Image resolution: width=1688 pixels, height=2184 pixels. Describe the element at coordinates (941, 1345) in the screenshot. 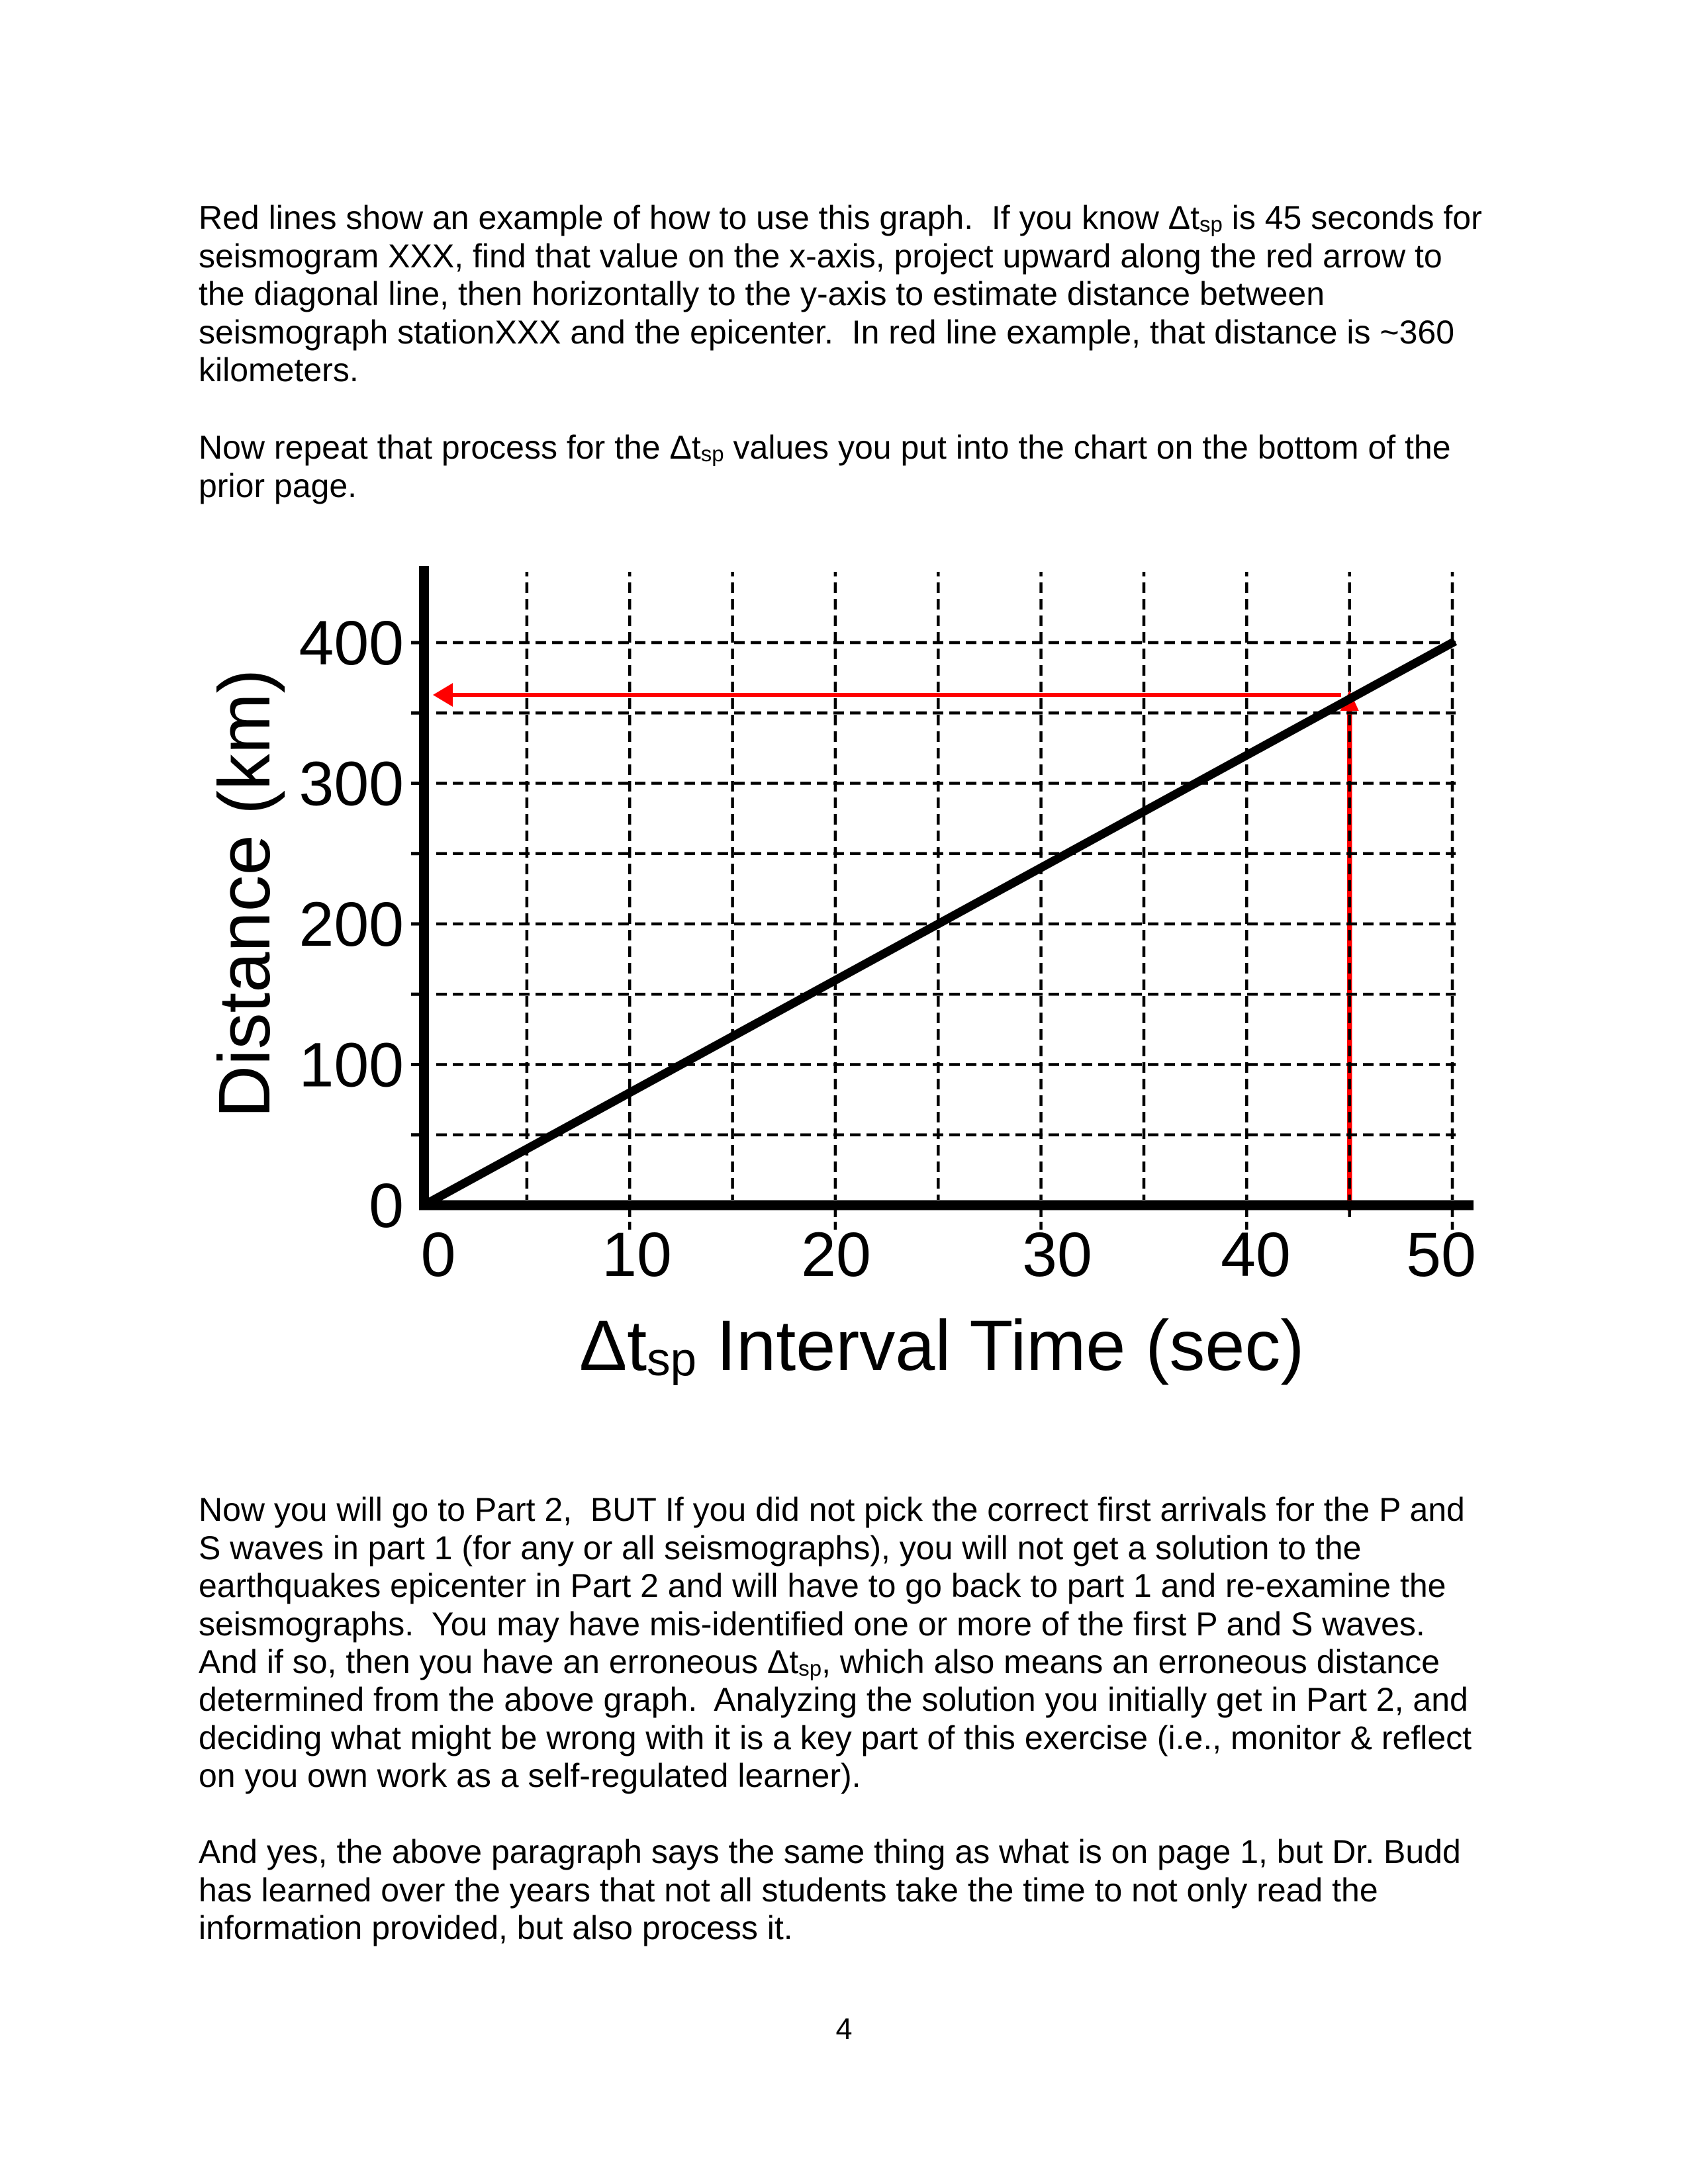

I see `svg-text: Δtsp Interval Time (sec)` at that location.